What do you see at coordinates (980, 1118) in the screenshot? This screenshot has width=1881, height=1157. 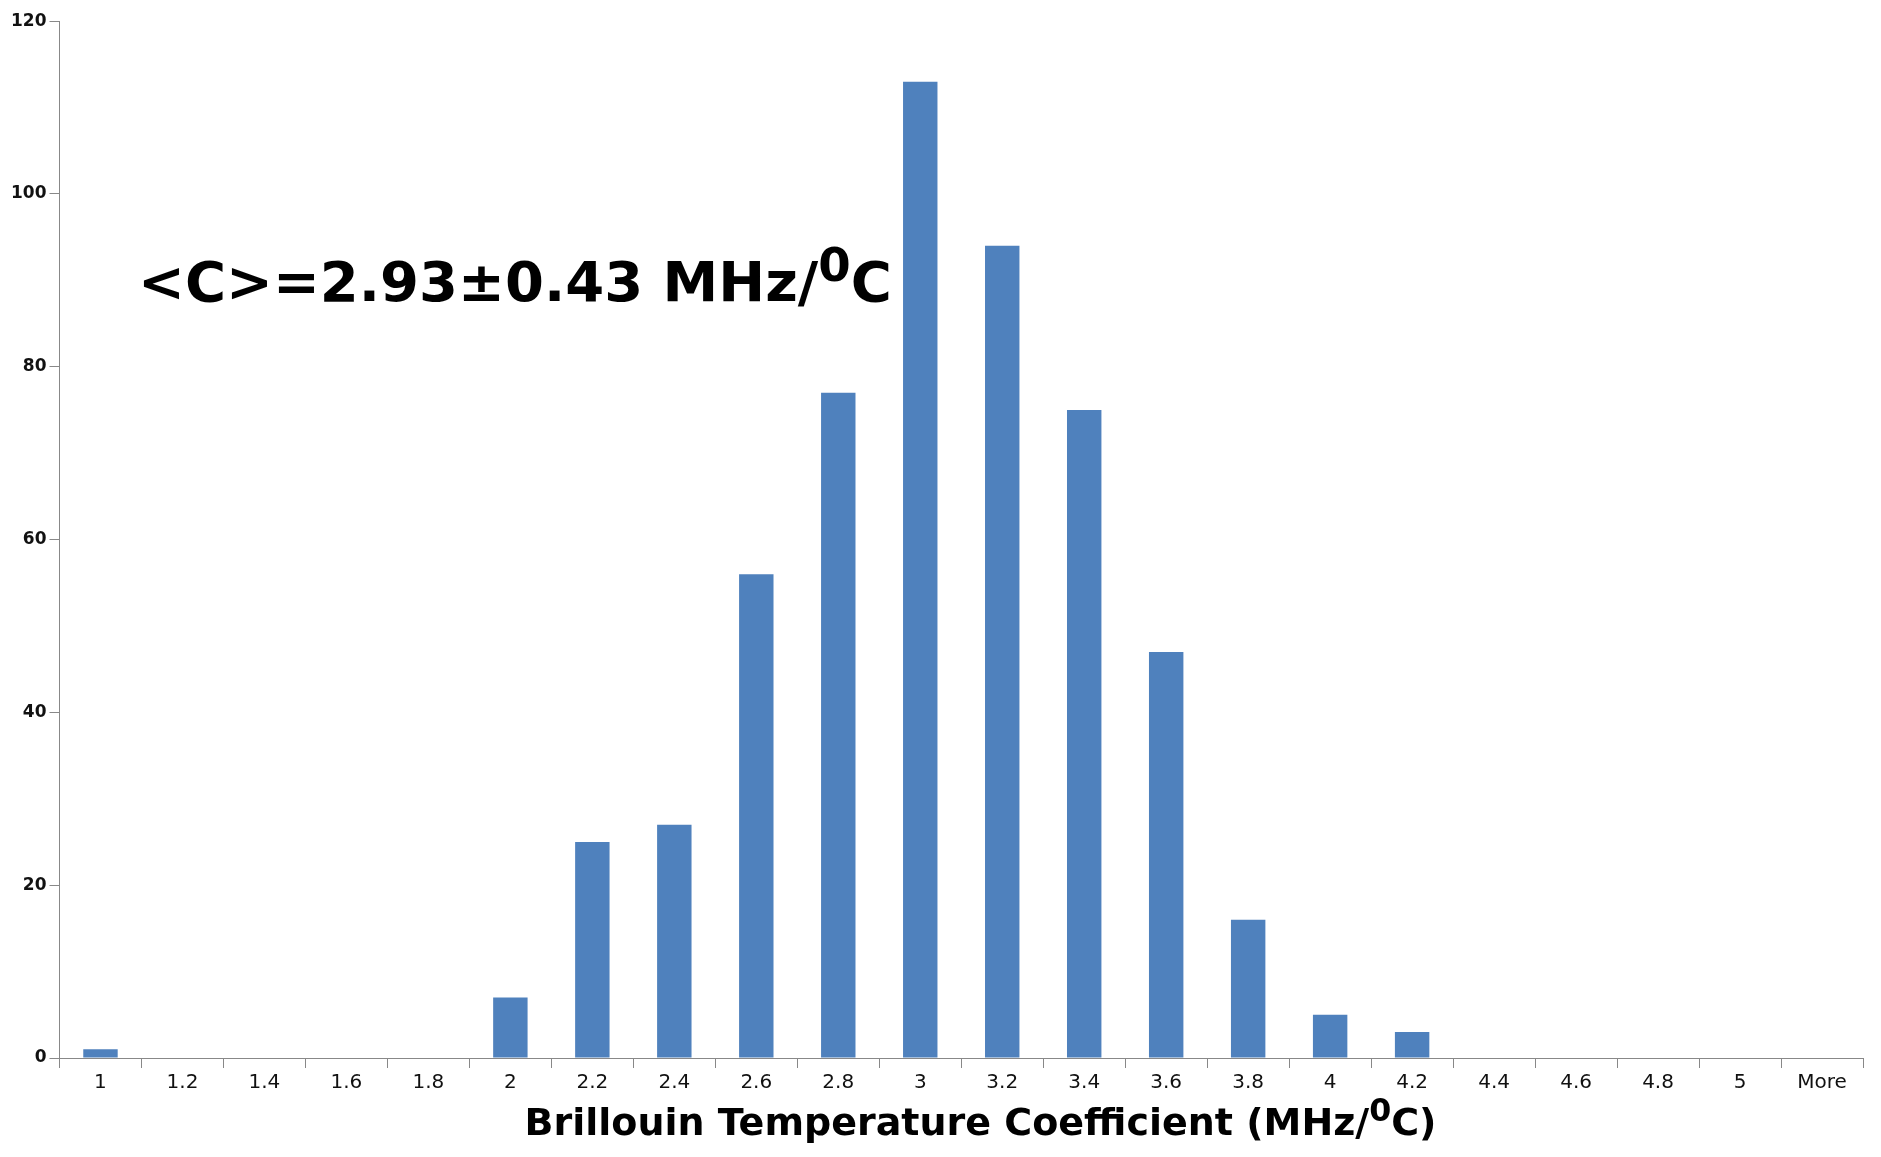 I see `x-axis-title: Brillouin Temperature Coefficient (MHz/$^{0}$C)` at bounding box center [980, 1118].